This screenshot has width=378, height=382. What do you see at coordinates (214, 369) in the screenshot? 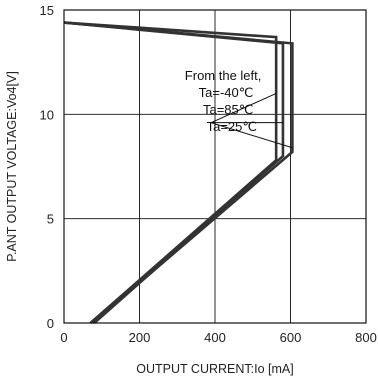
I see `x-axis-title: OUTPUT CURRENT:Io [mA]` at bounding box center [214, 369].